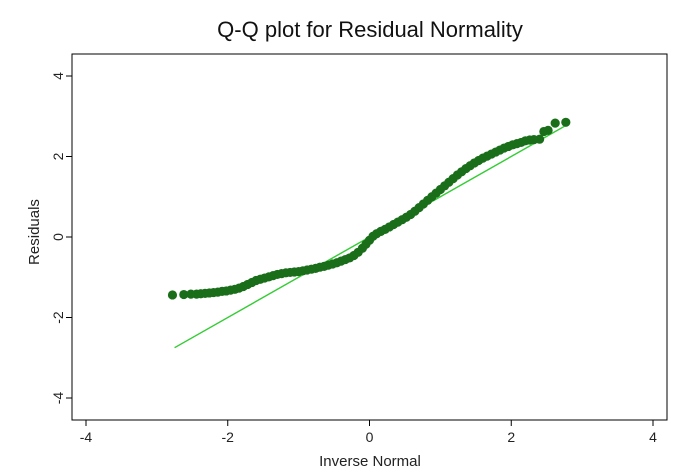  Describe the element at coordinates (511, 437) in the screenshot. I see `x-tick-label: 2` at that location.